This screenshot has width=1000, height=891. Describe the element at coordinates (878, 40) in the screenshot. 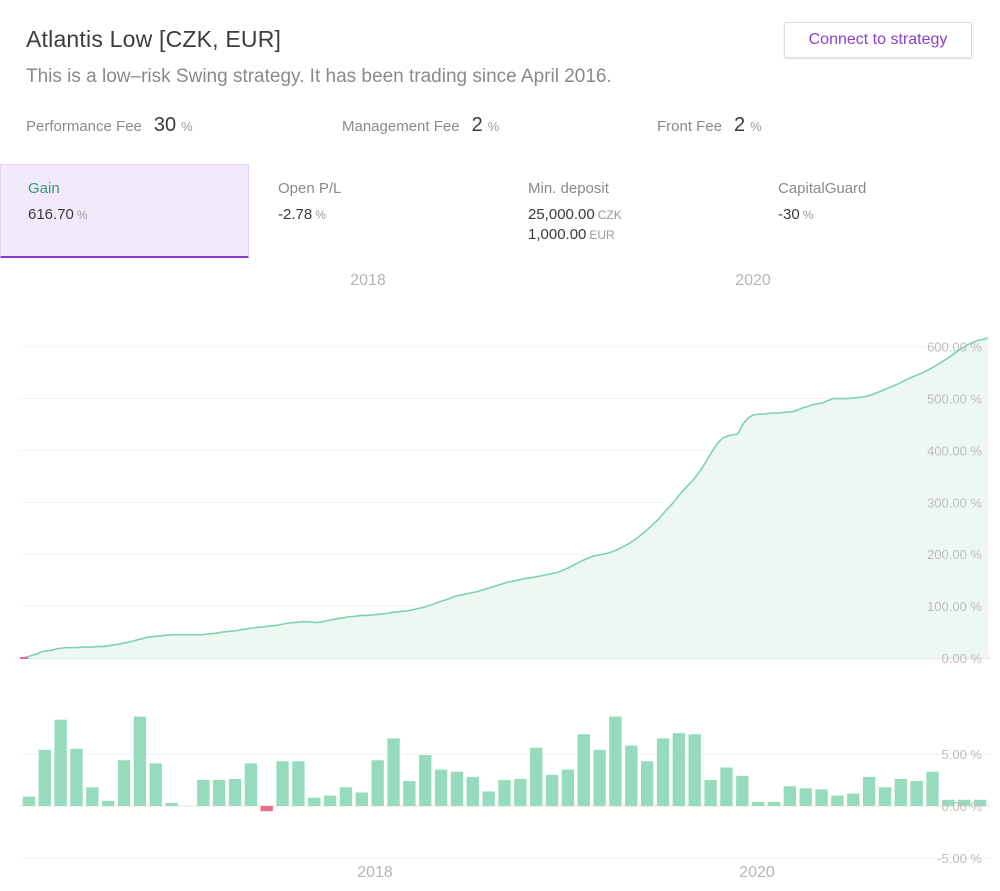

I see `connect-to-strategy-button: Connect to strategy` at that location.